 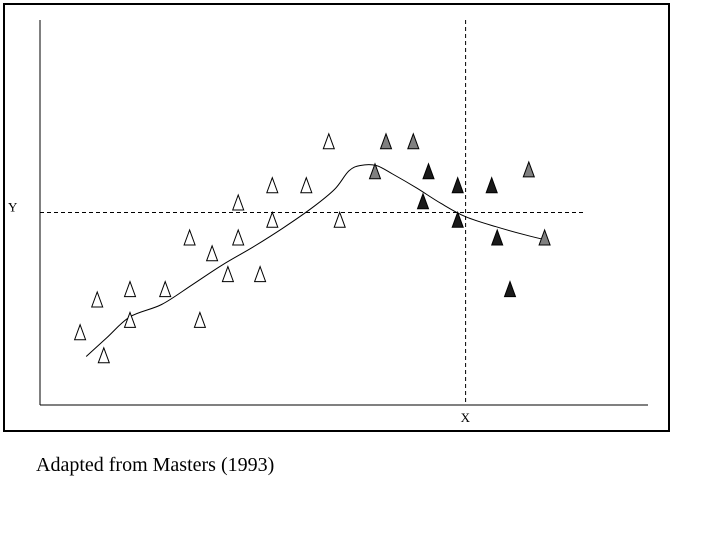 What do you see at coordinates (13, 207) in the screenshot?
I see `y-axis-label: Y` at bounding box center [13, 207].